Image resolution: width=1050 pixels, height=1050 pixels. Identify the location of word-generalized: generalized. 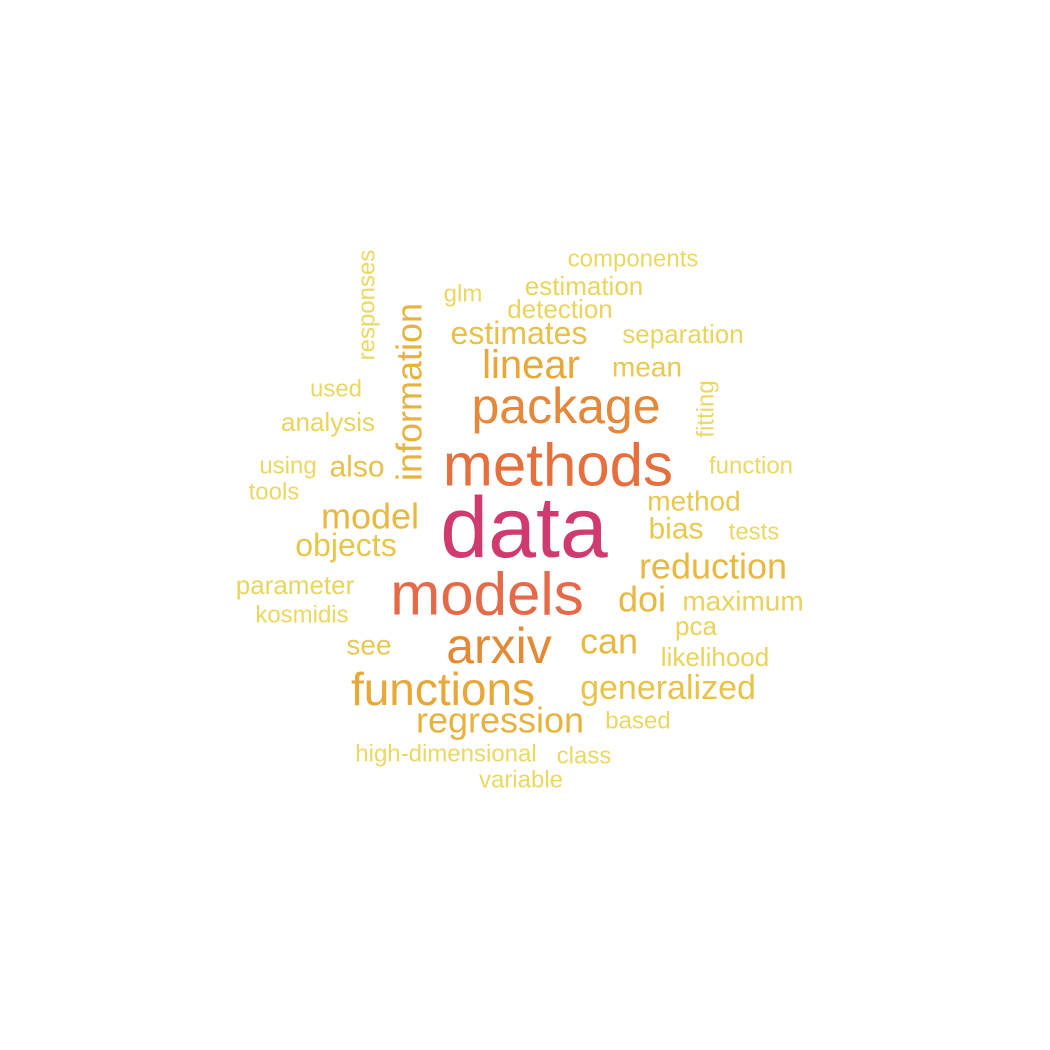
(668, 688).